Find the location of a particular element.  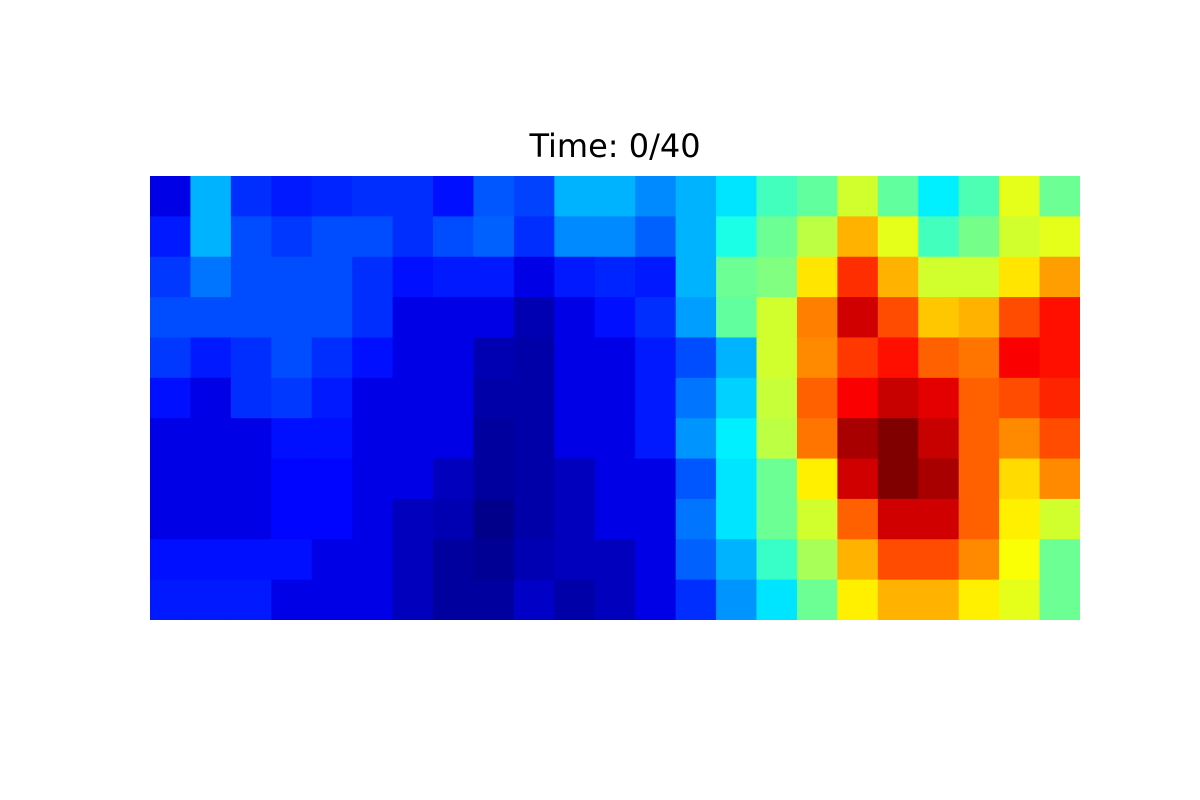

heatmap-cell-r7-c22 is located at coordinates (1059, 479).